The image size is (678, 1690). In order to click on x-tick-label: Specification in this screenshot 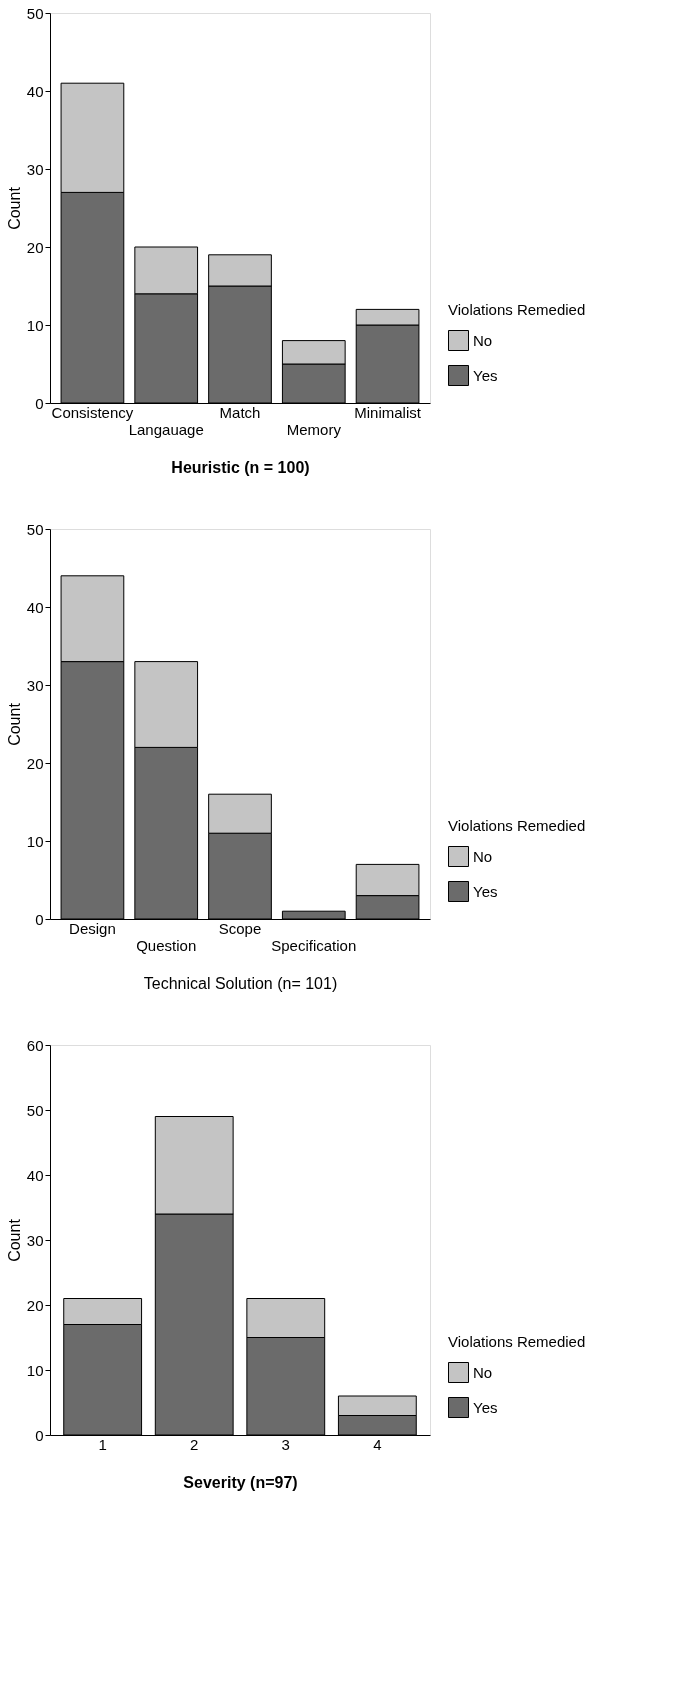, I will do `click(314, 945)`.